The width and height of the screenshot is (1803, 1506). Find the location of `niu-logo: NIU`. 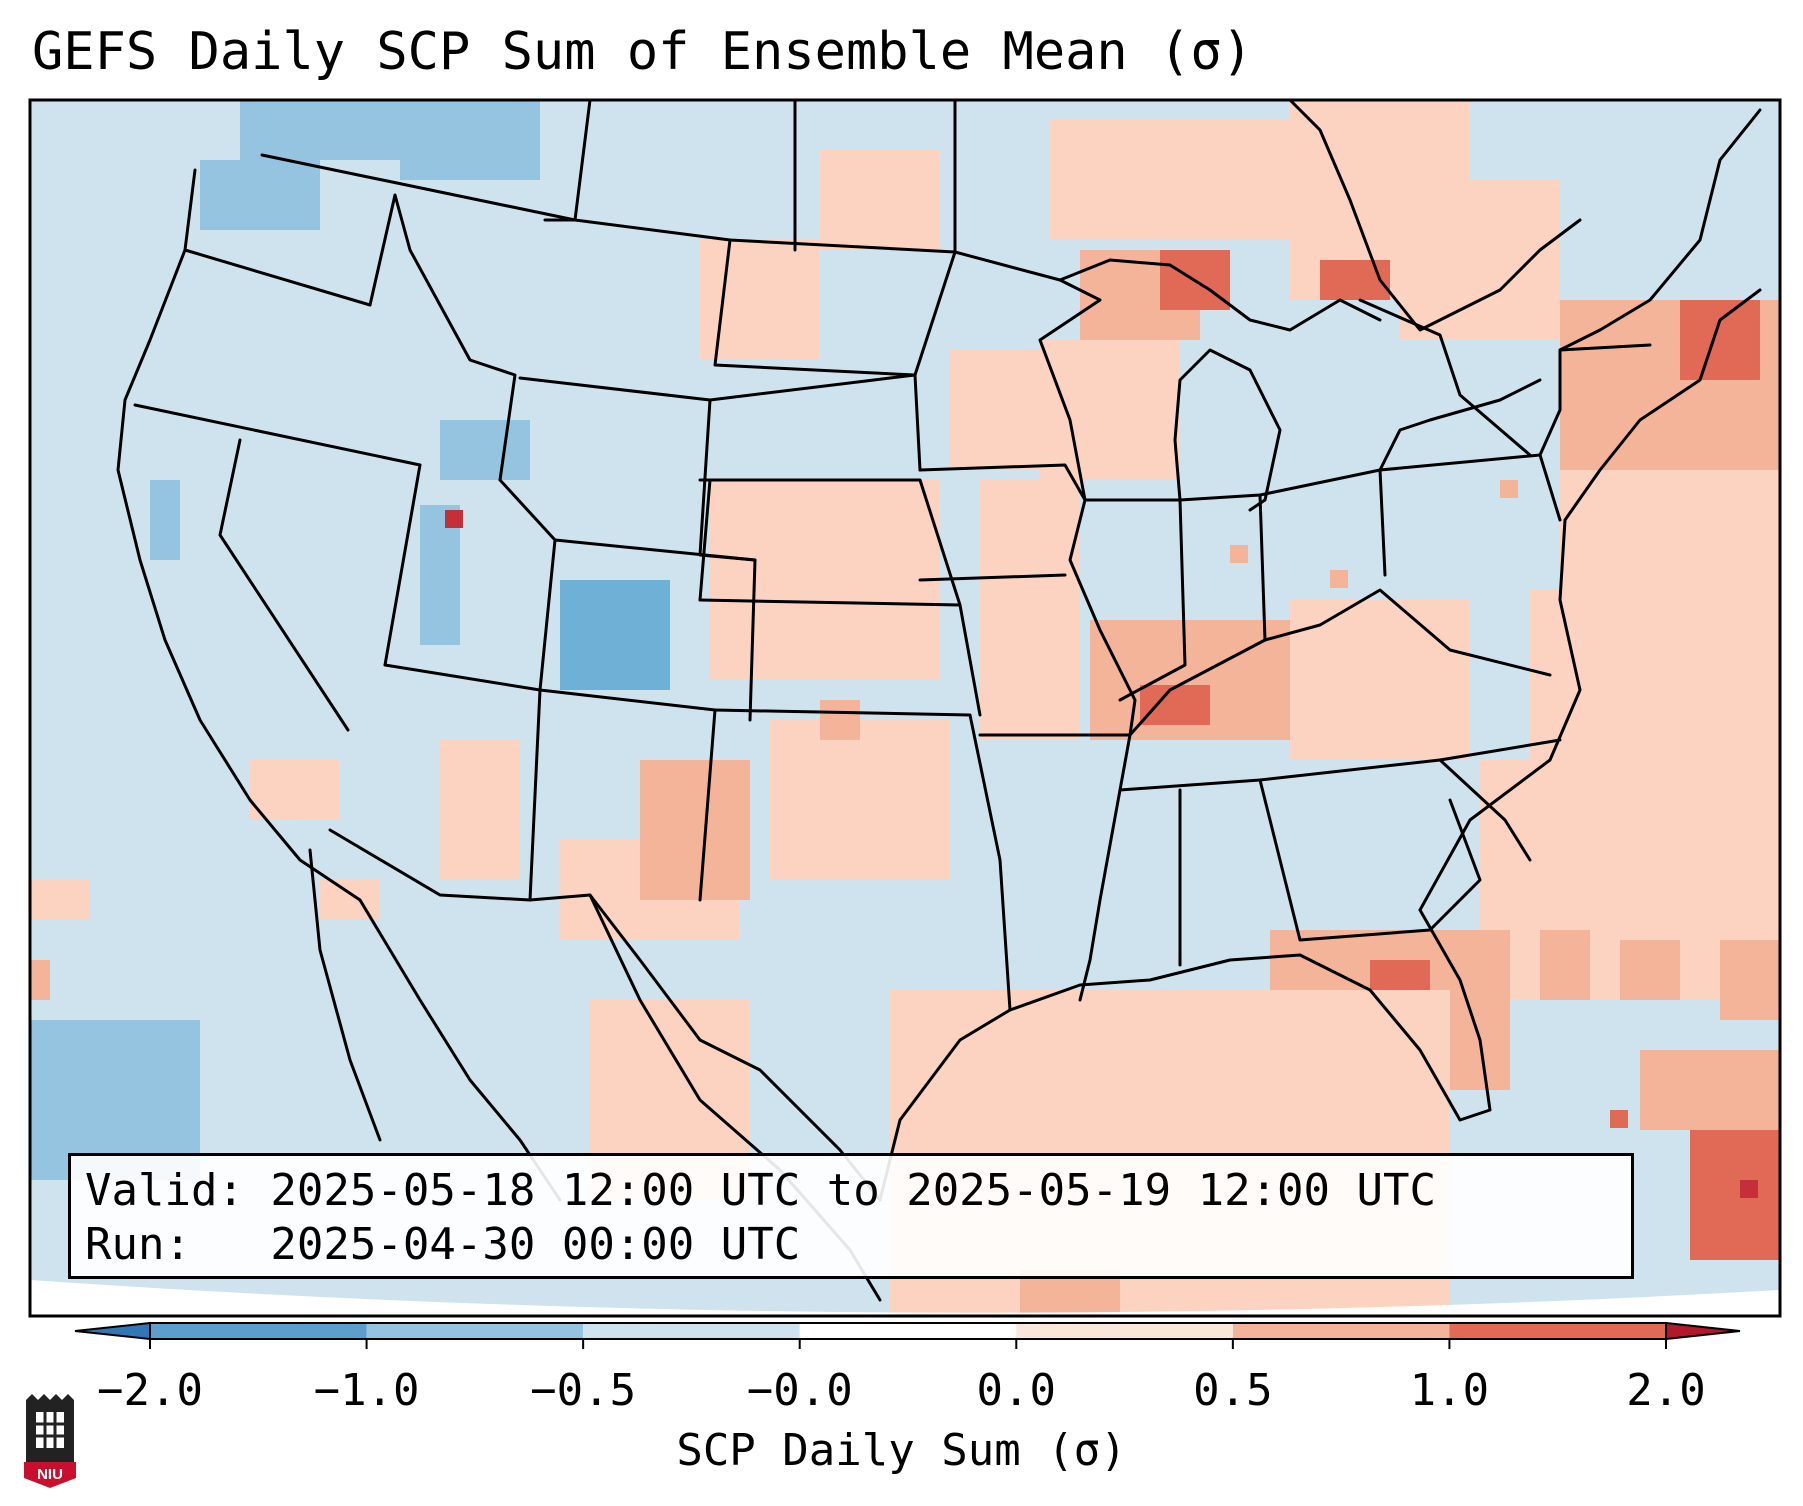

niu-logo: NIU is located at coordinates (50, 1441).